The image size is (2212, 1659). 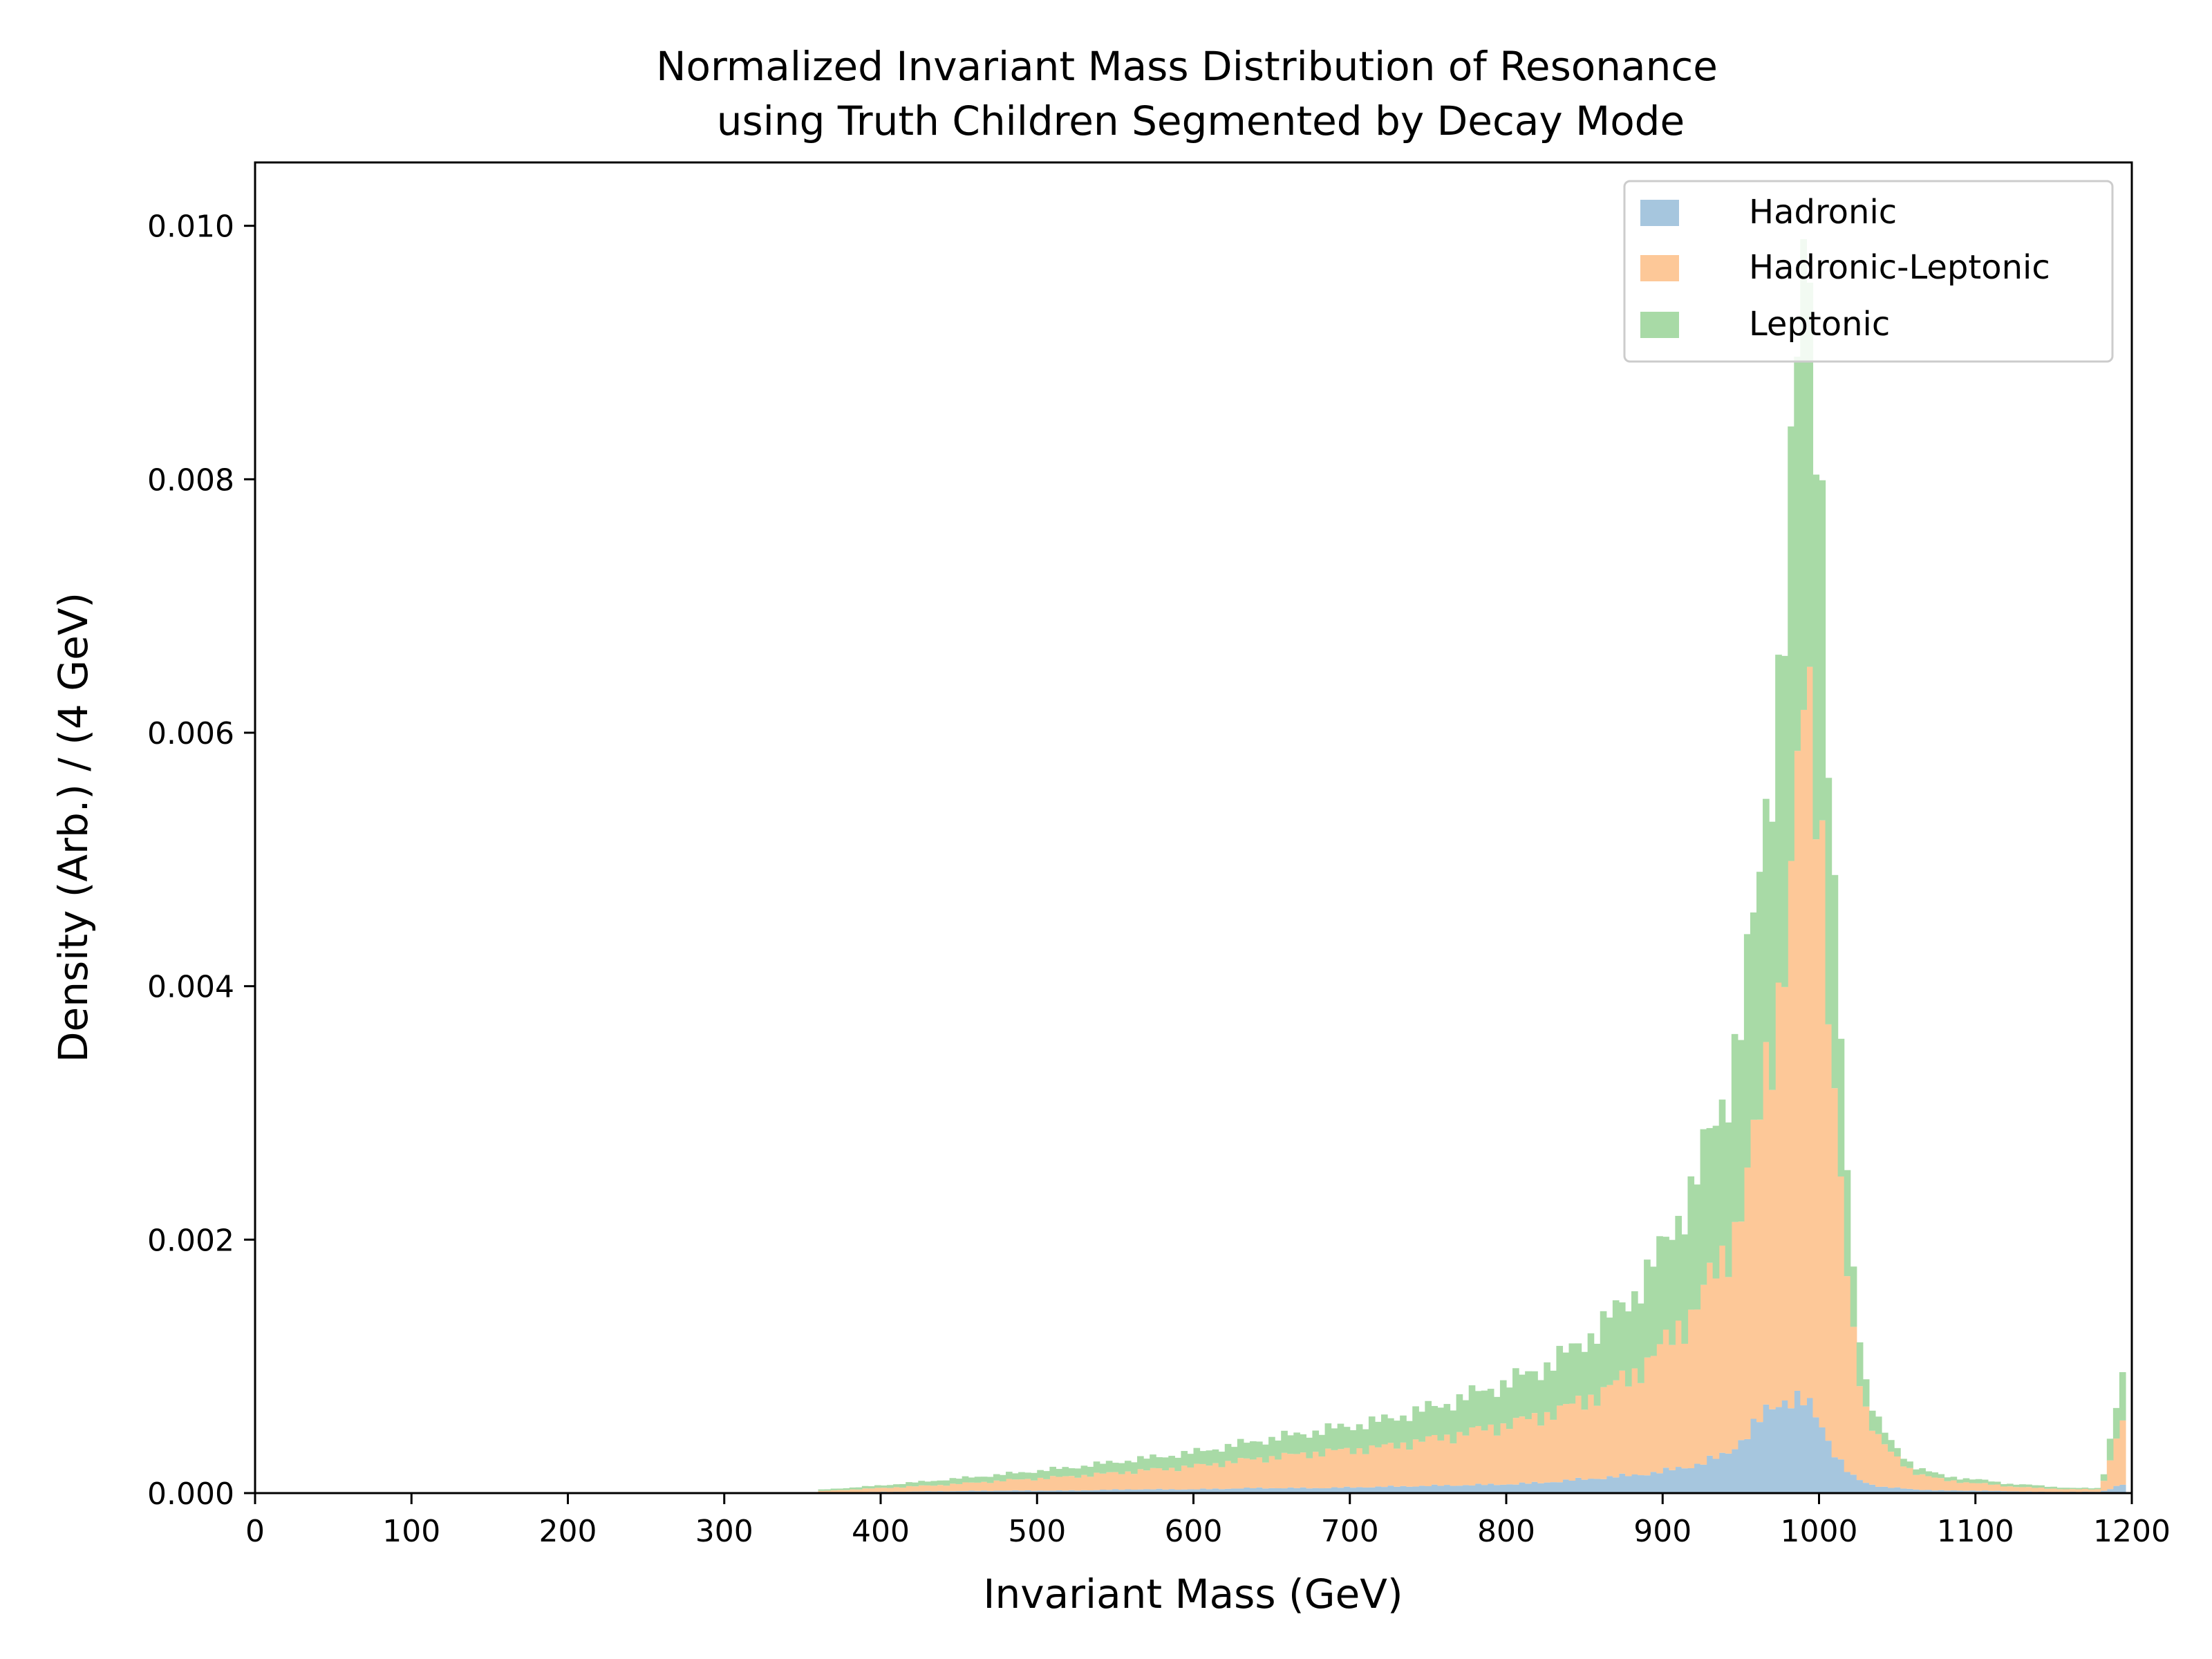 What do you see at coordinates (1659, 213) in the screenshot?
I see `legend-swatch-hadronic` at bounding box center [1659, 213].